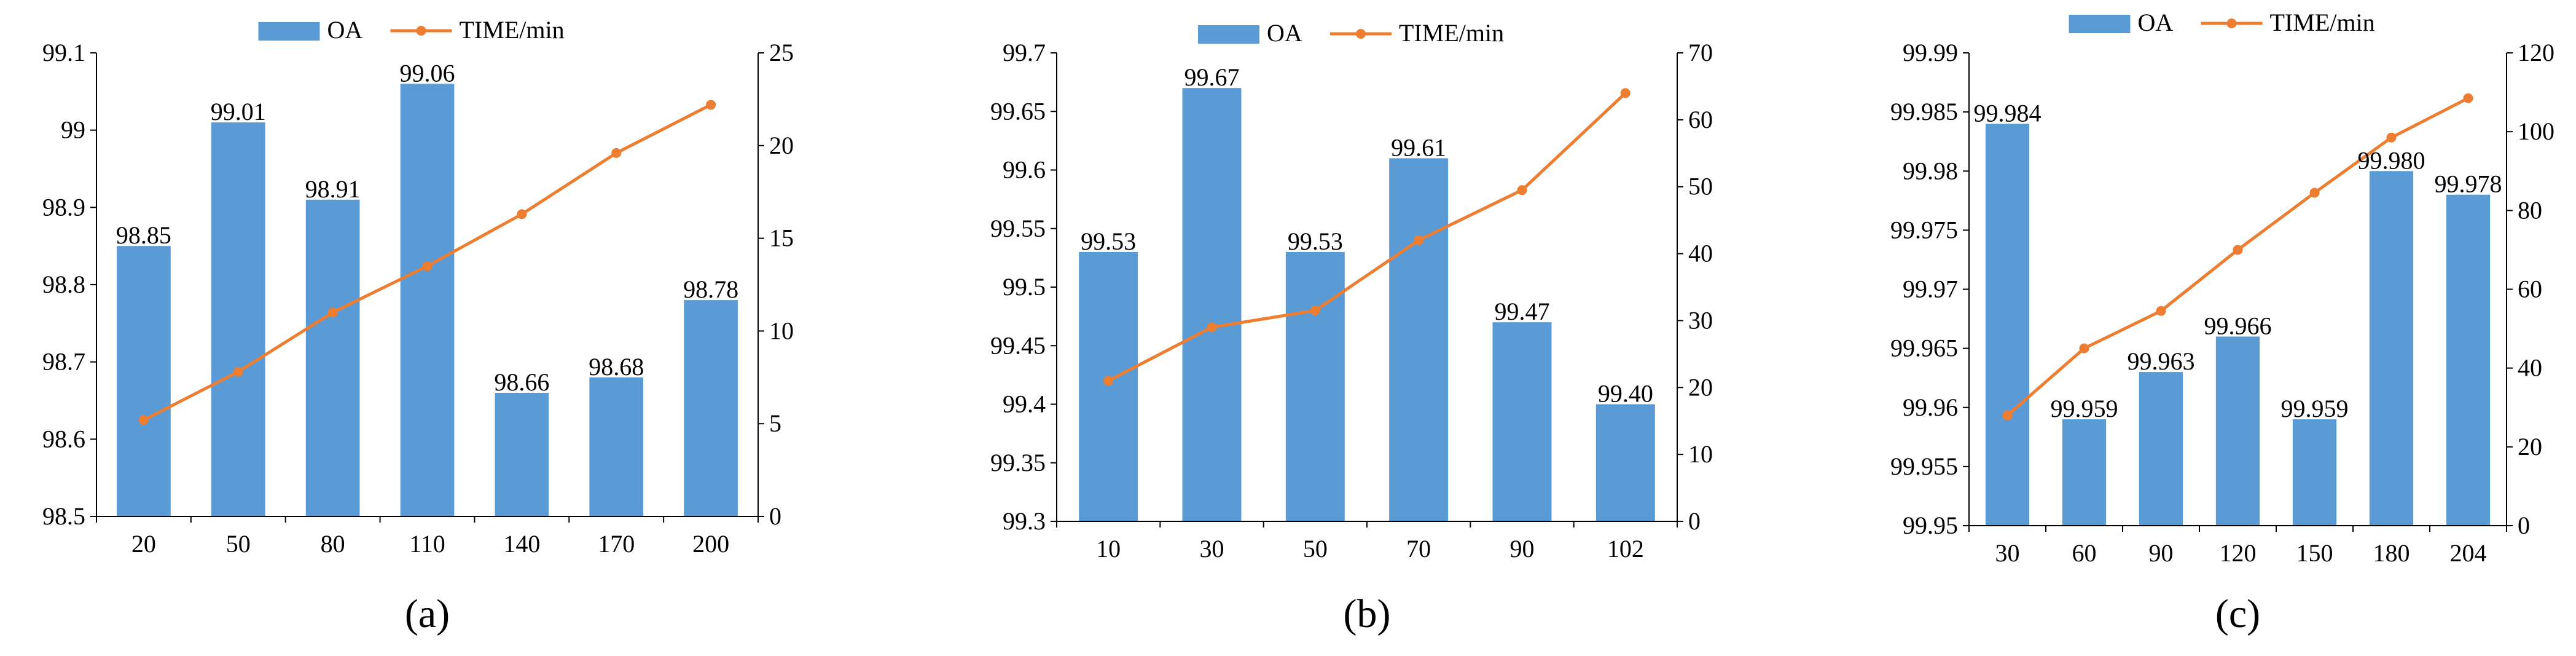 The height and width of the screenshot is (656, 2576). Describe the element at coordinates (1930, 525) in the screenshot. I see `panel-3-left-tick-label: 99.95` at that location.